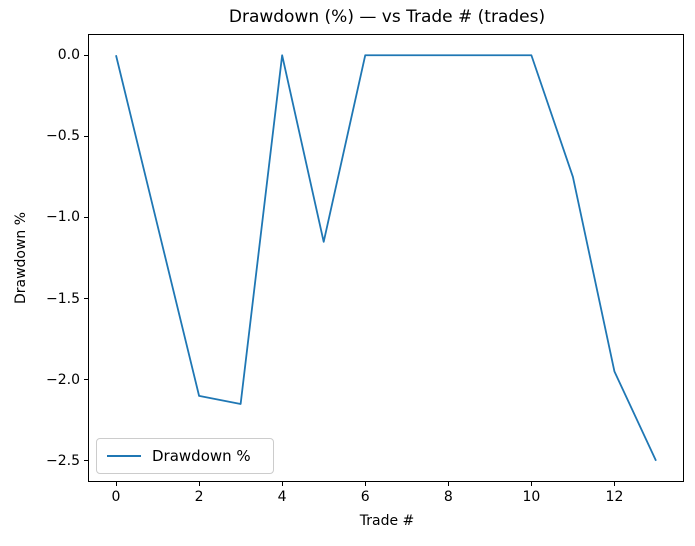 This screenshot has height=546, width=695. What do you see at coordinates (21, 258) in the screenshot?
I see `y-axis-label: Drawdown %` at bounding box center [21, 258].